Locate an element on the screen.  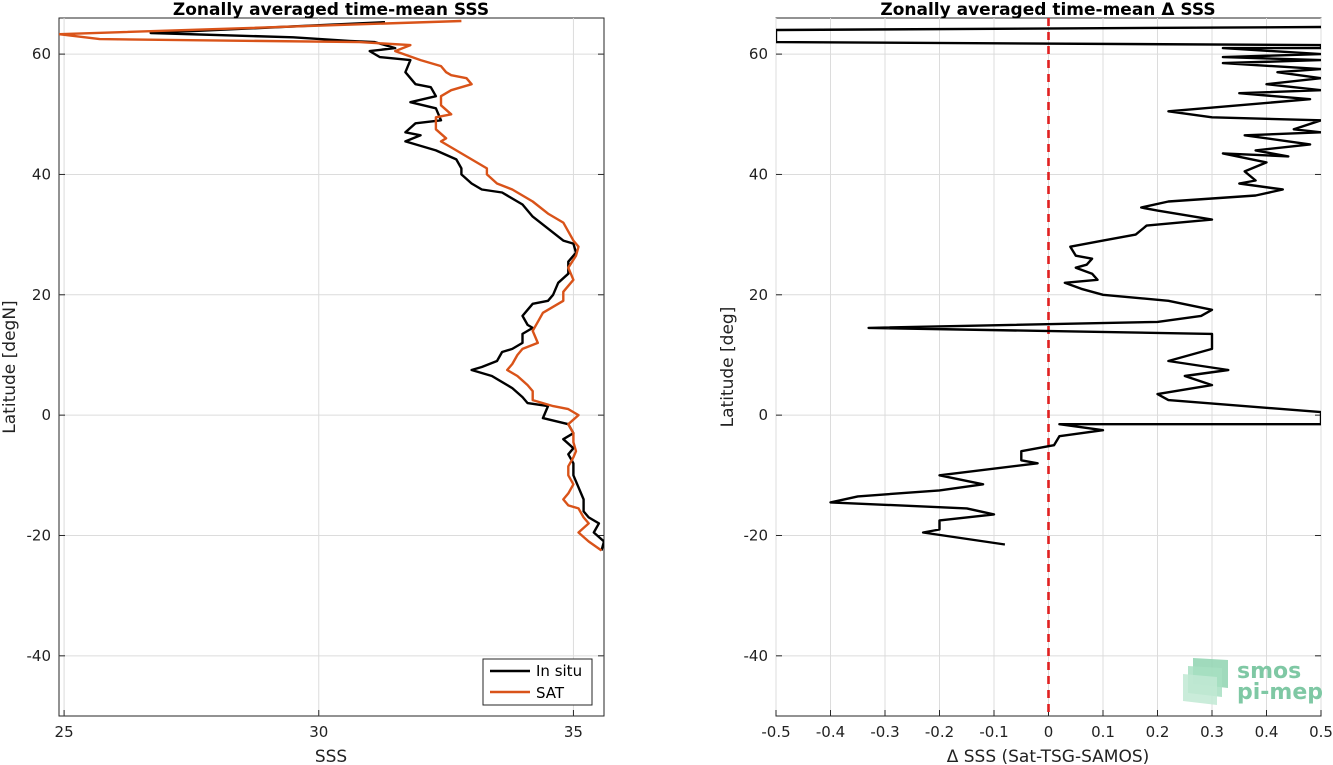
right-x-tick-label: 0 is located at coordinates (1049, 732).